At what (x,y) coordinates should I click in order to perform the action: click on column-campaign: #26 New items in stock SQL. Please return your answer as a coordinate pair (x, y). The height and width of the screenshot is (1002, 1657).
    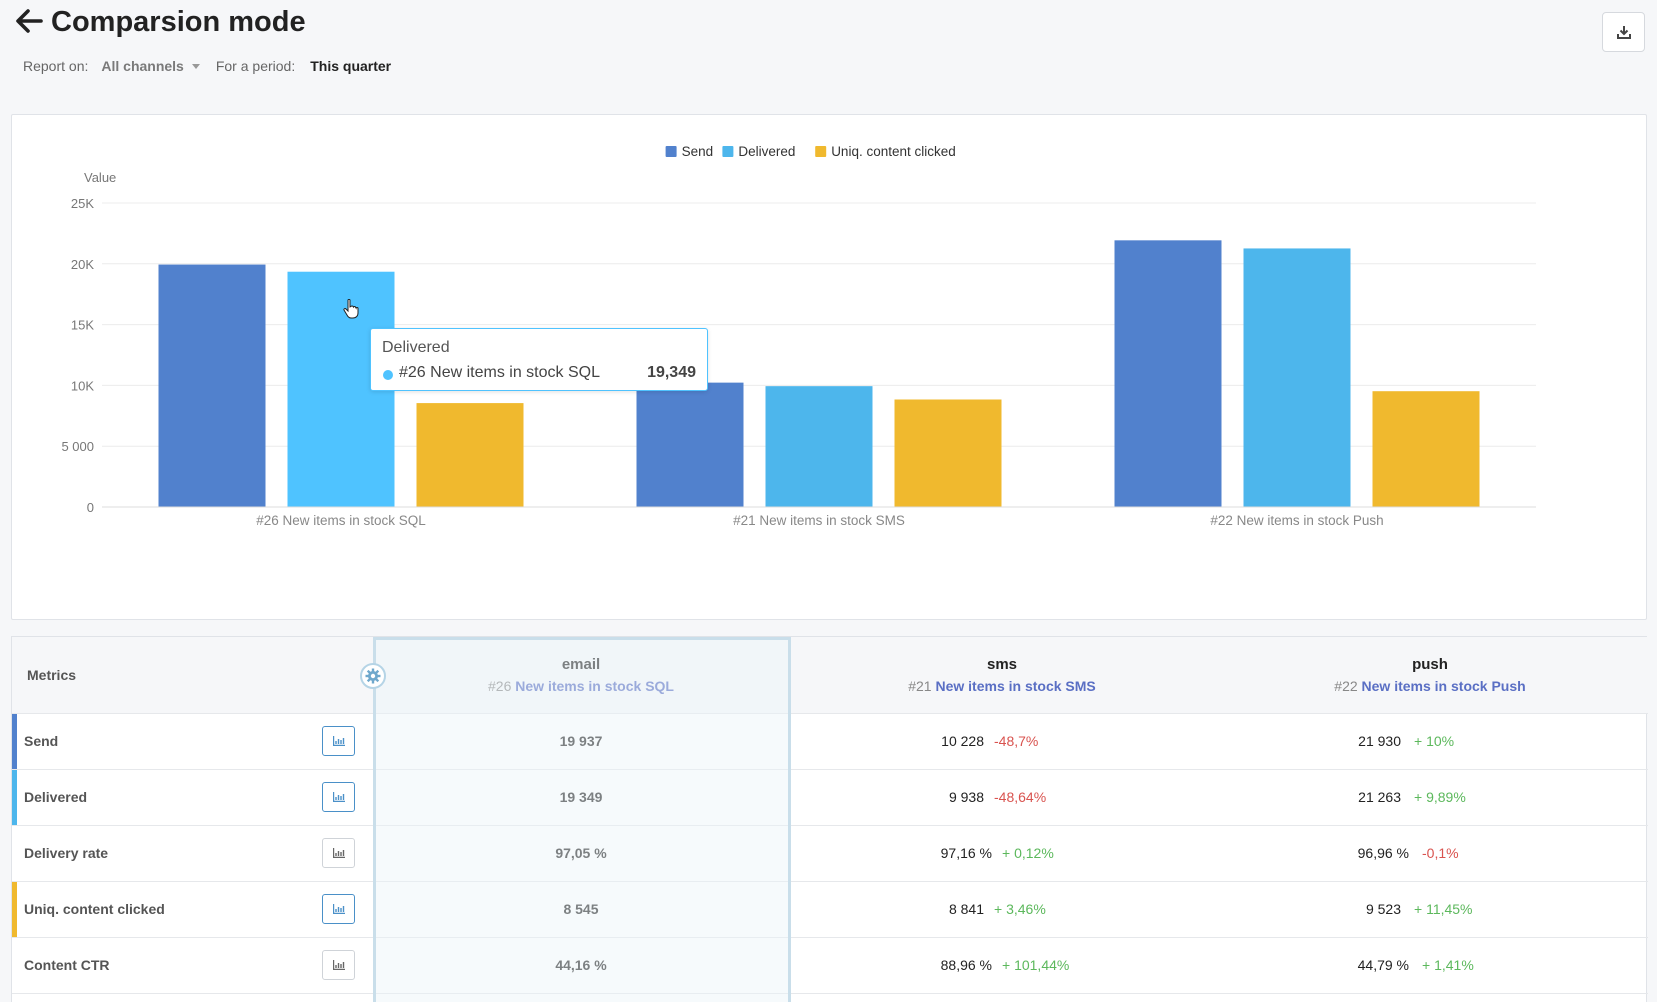
    Looking at the image, I should click on (581, 686).